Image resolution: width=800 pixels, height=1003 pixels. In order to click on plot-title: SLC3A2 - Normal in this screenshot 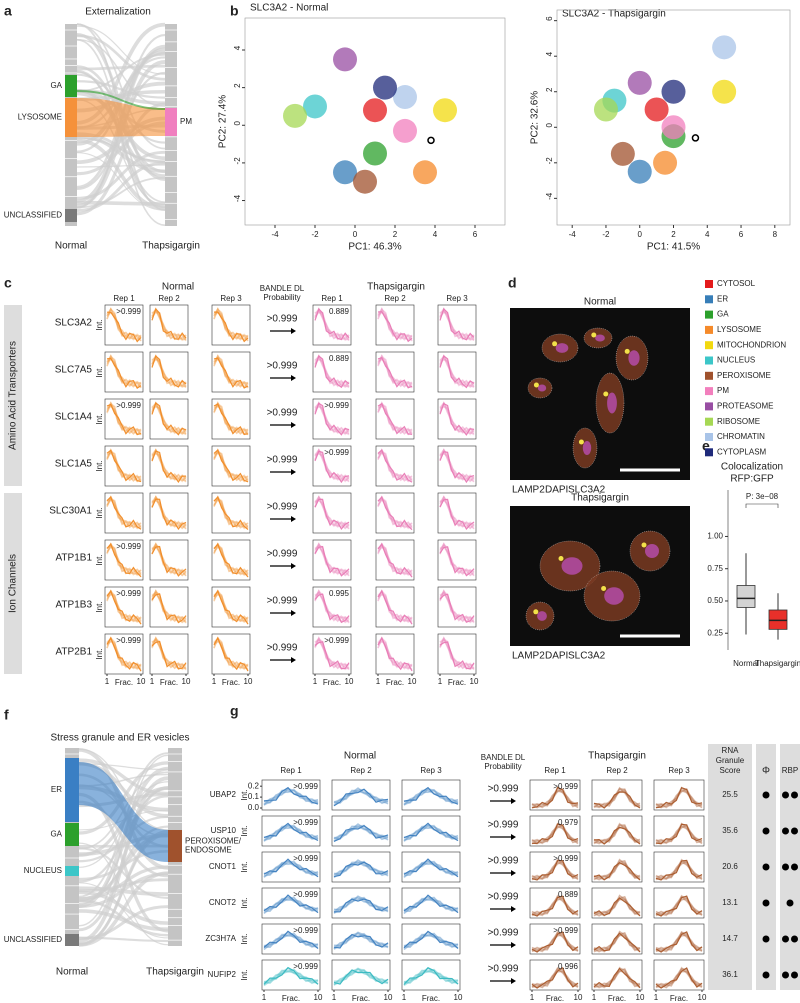, I will do `click(289, 8)`.